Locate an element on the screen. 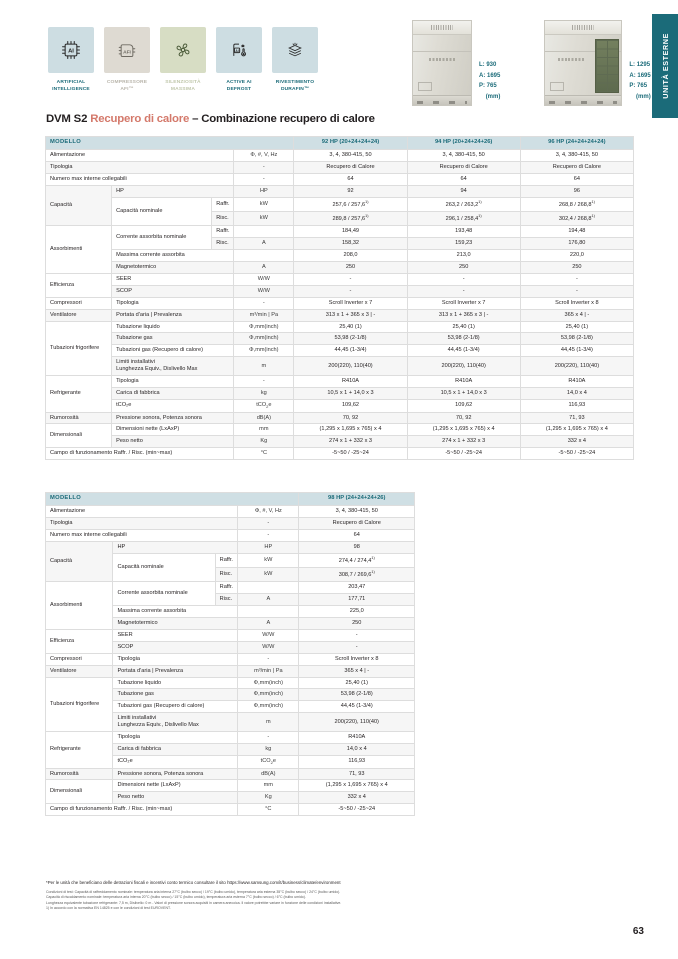 This screenshot has width=678, height=959. feature-label: COMPRESSORE AFI™ is located at coordinates (127, 86).